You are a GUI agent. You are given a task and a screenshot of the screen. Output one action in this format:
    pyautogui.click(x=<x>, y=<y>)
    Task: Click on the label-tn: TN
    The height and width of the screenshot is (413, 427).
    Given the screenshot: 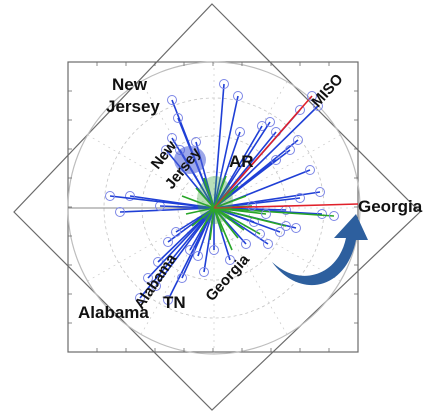 What is the action you would take?
    pyautogui.click(x=174, y=302)
    